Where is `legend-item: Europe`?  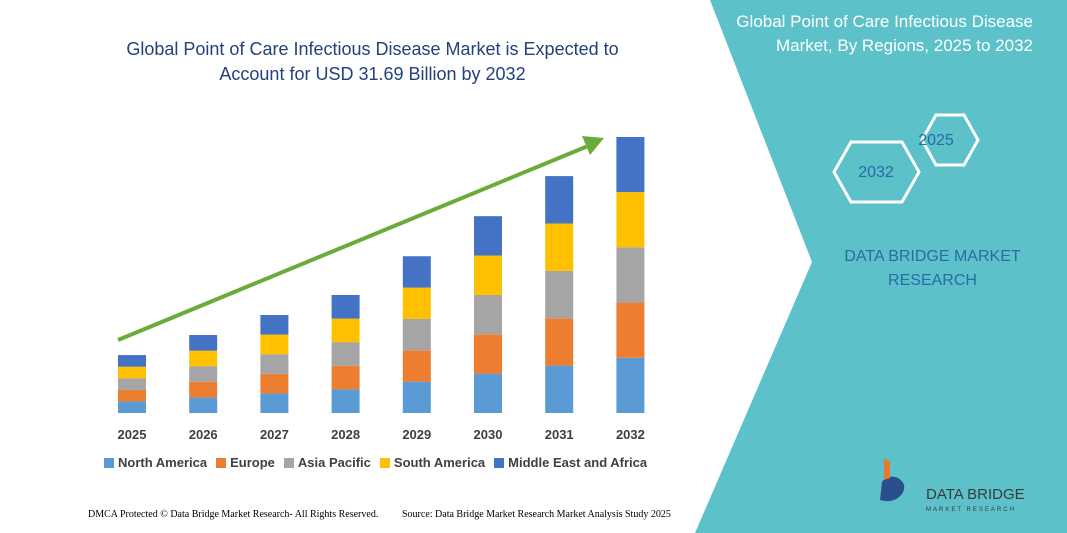
legend-item: Europe is located at coordinates (245, 462).